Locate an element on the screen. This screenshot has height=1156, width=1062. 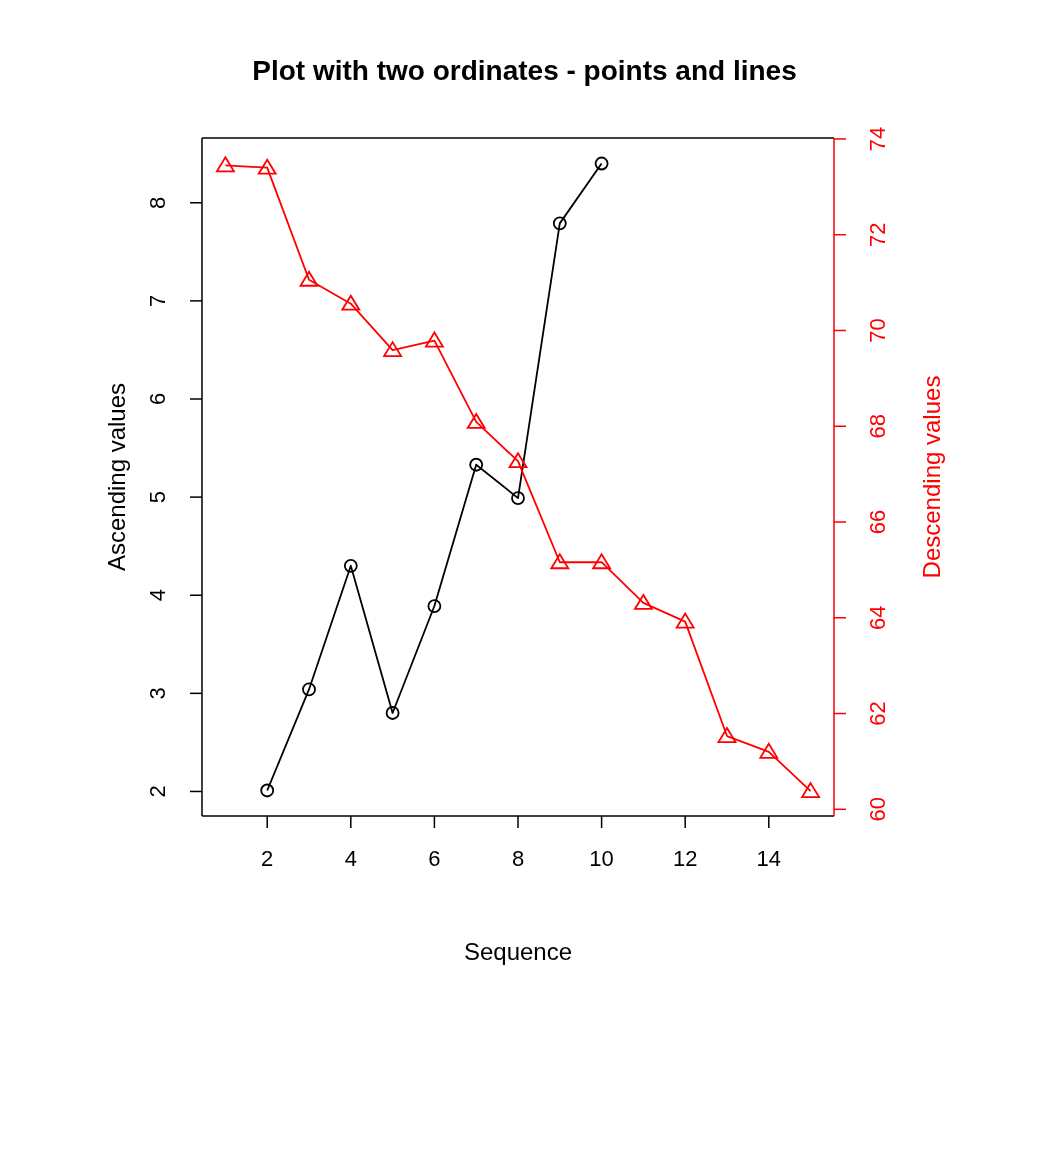
y2-tick-label: 62 is located at coordinates (878, 713).